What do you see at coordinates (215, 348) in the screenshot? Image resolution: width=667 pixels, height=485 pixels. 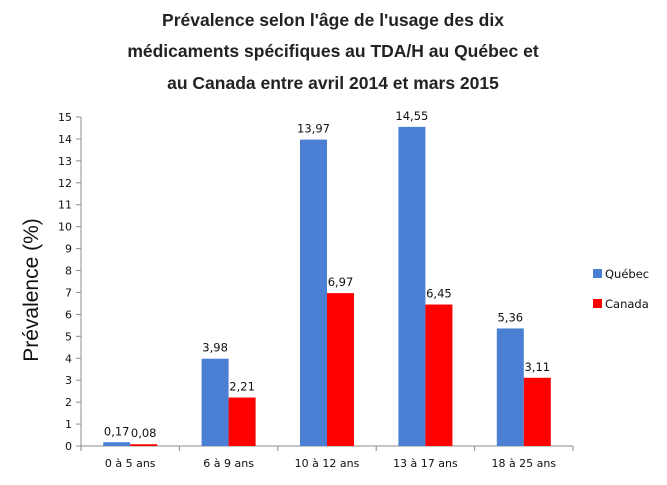 I see `data-label: 3,98` at bounding box center [215, 348].